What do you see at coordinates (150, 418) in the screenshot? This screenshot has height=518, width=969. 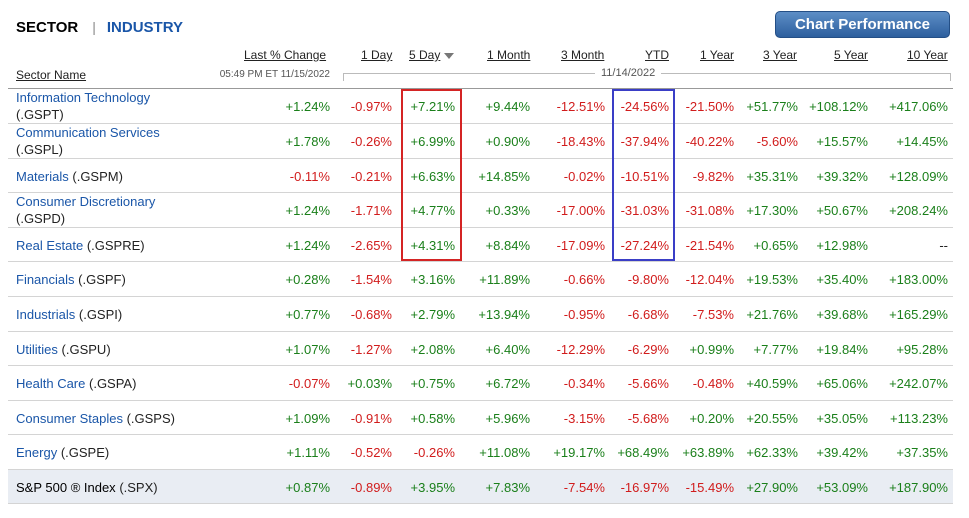 I see `sector-ticker: (.GSPS)` at bounding box center [150, 418].